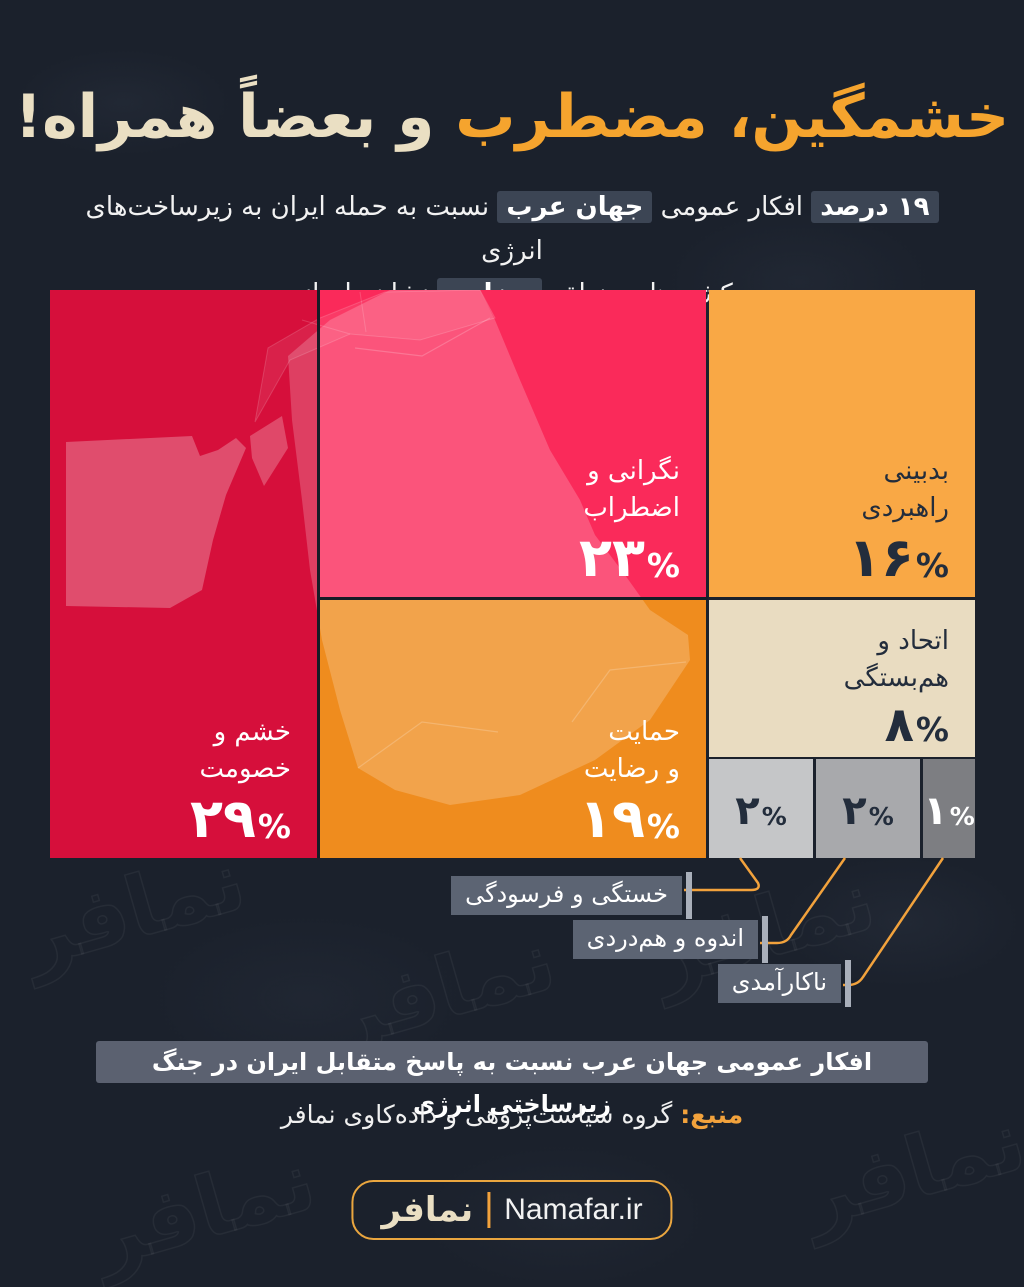 This screenshot has height=1287, width=1024. I want to click on namafar-logo: نمافر Namafar.ir, so click(512, 1210).